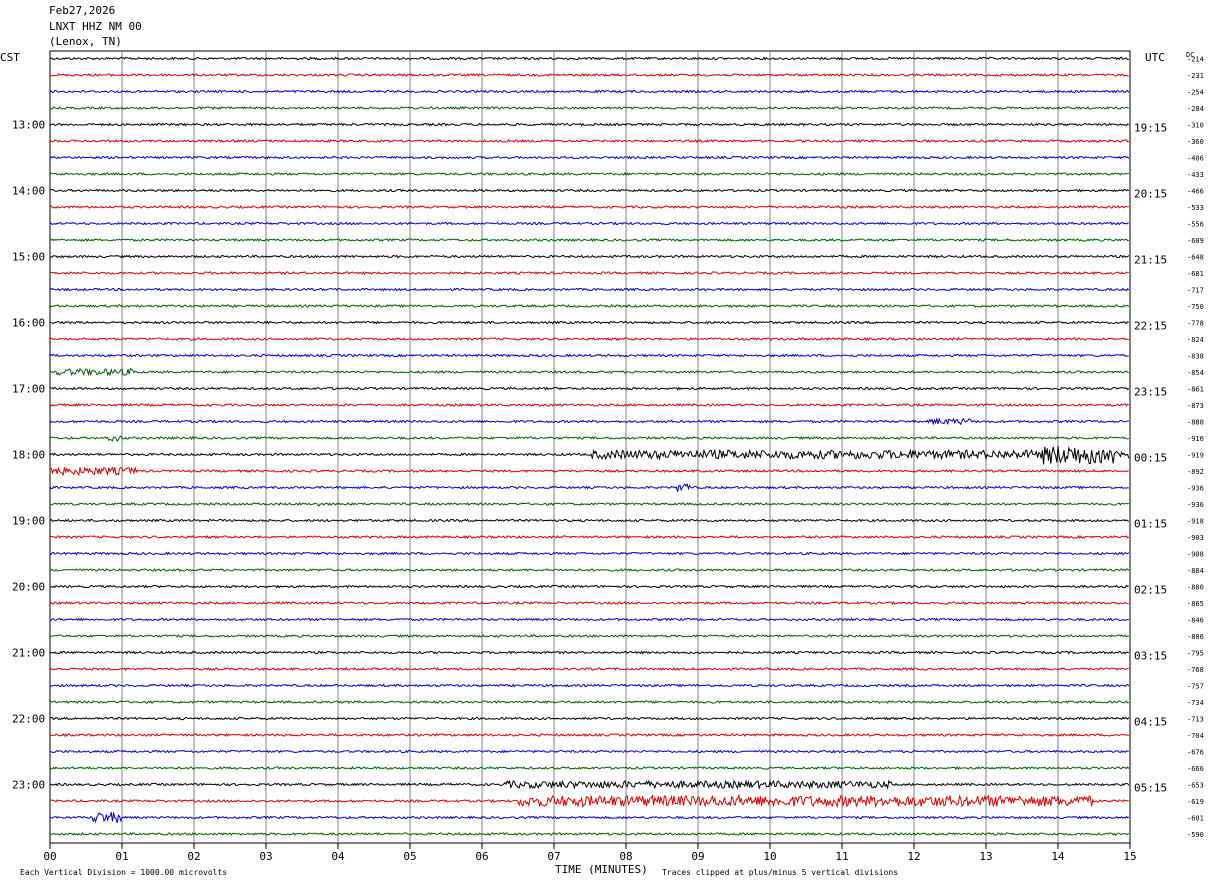 The height and width of the screenshot is (886, 1210). Describe the element at coordinates (1195, 324) in the screenshot. I see `dc-offset-label: -778` at that location.